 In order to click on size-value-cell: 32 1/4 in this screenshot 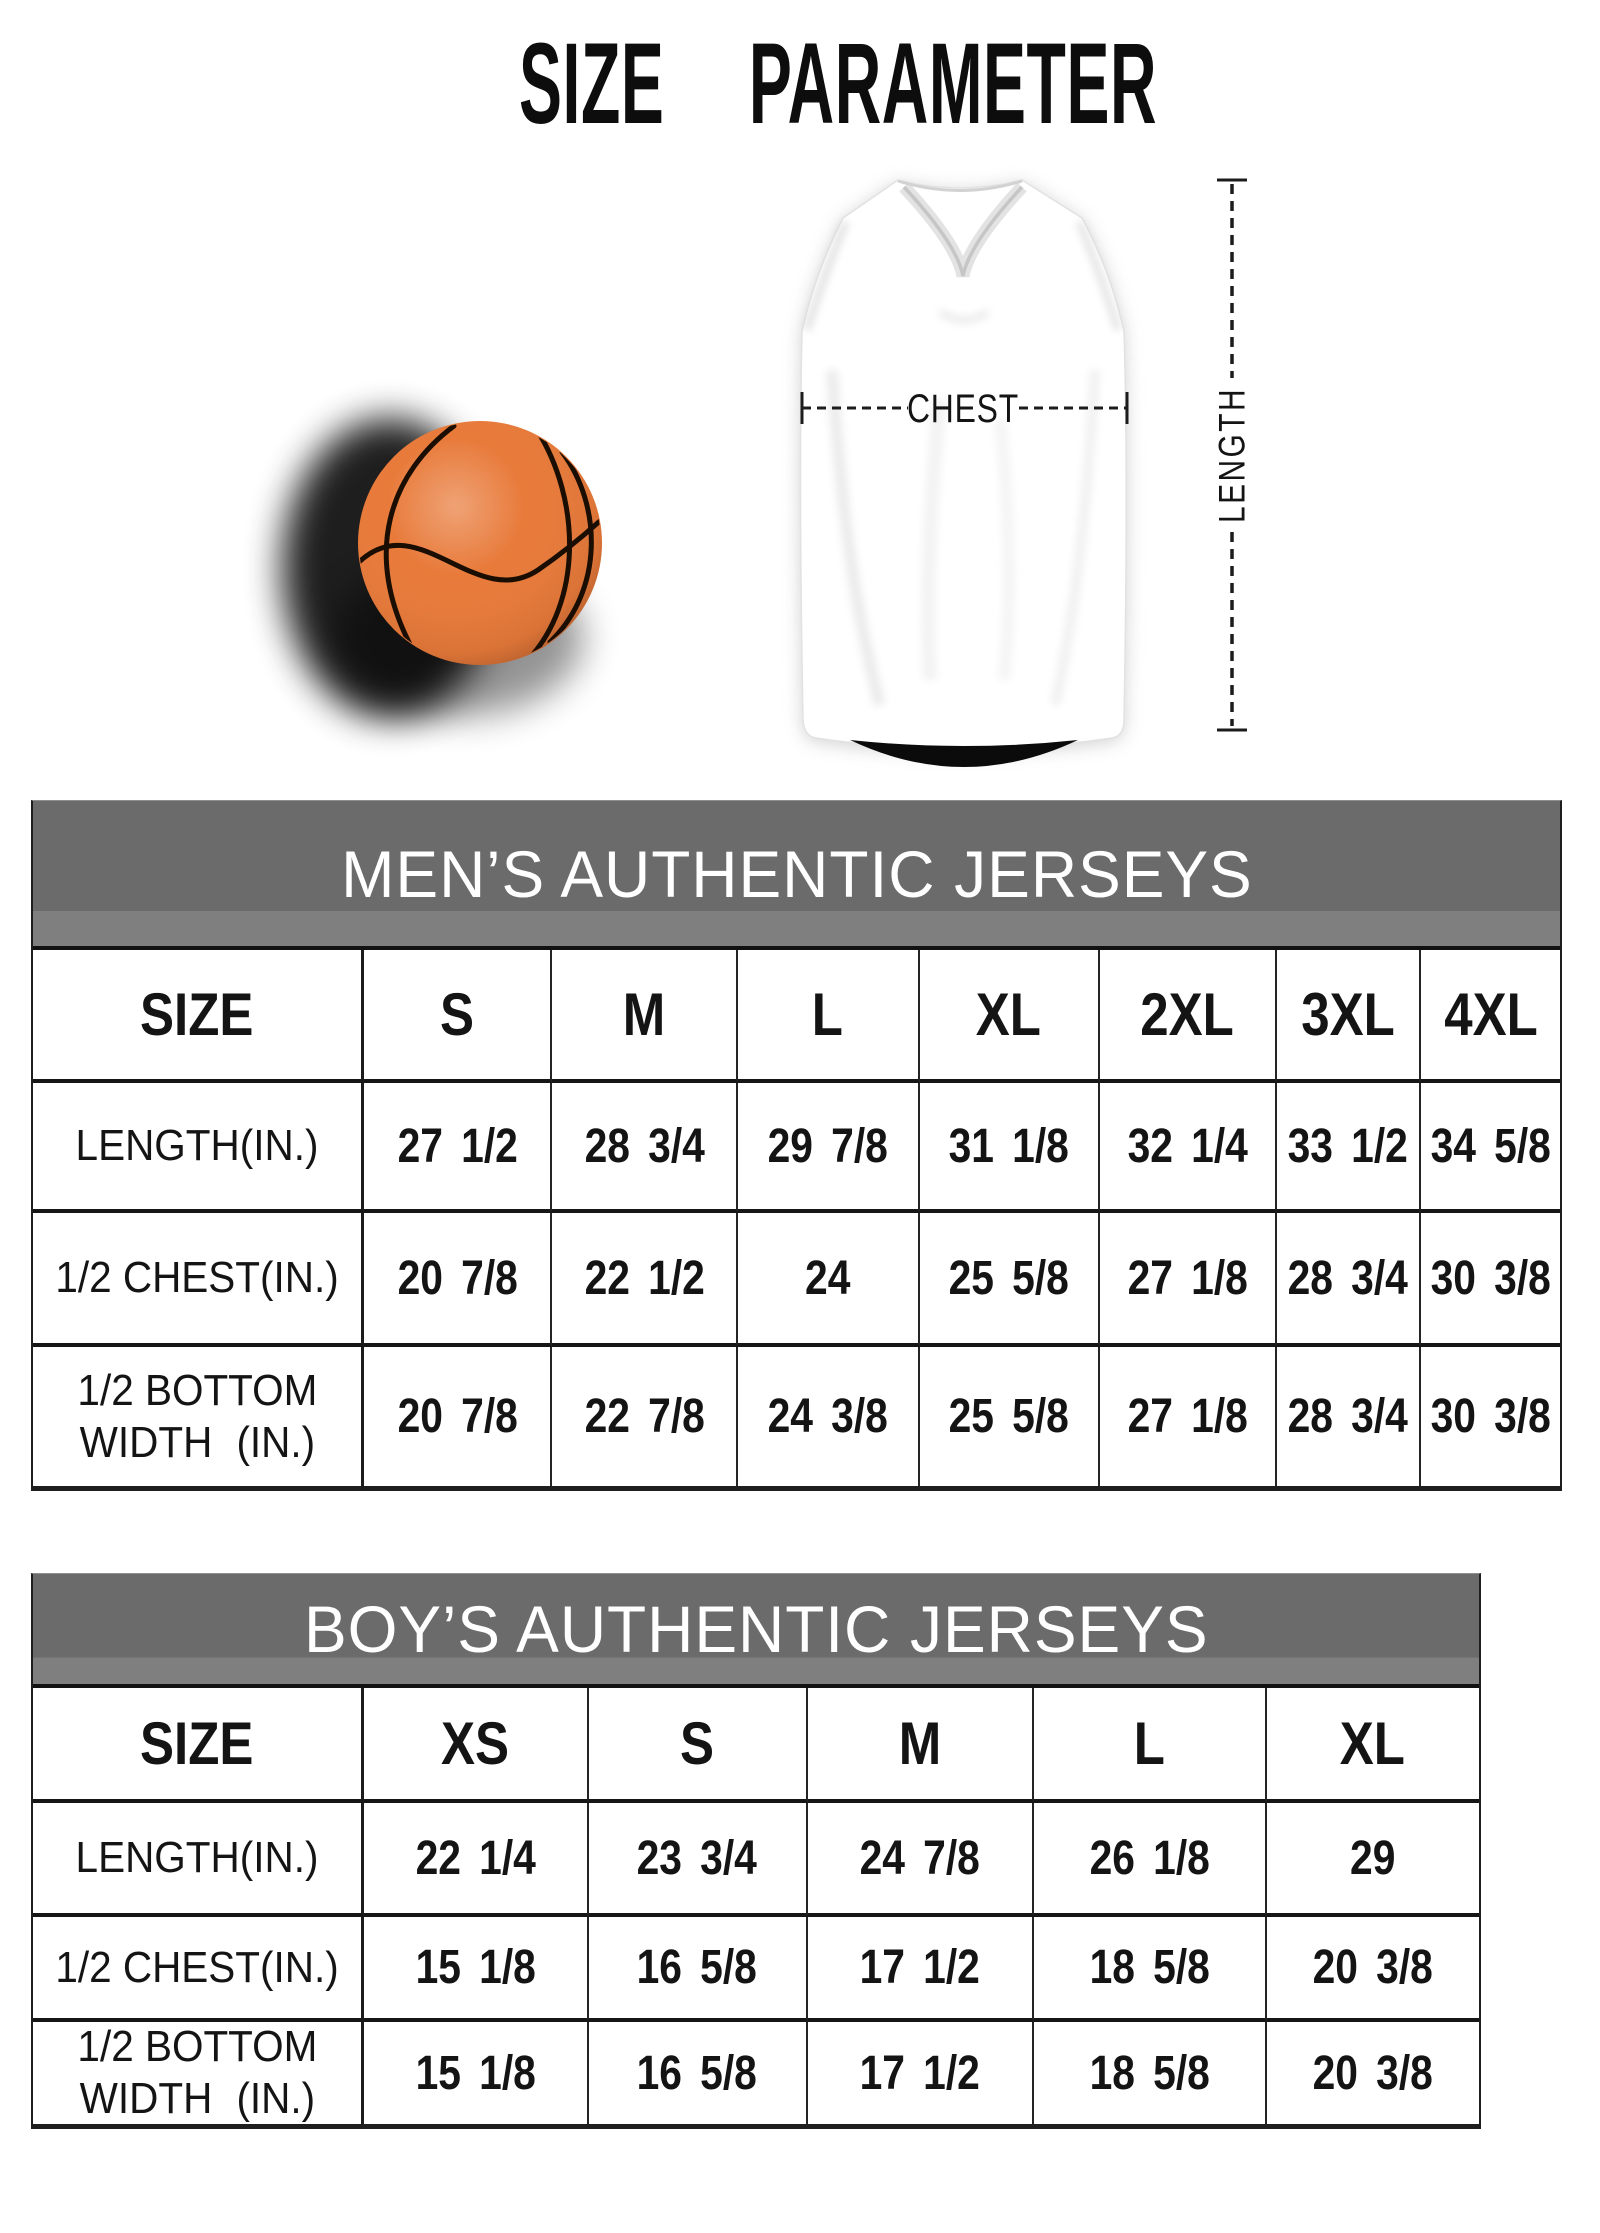, I will do `click(1188, 1148)`.